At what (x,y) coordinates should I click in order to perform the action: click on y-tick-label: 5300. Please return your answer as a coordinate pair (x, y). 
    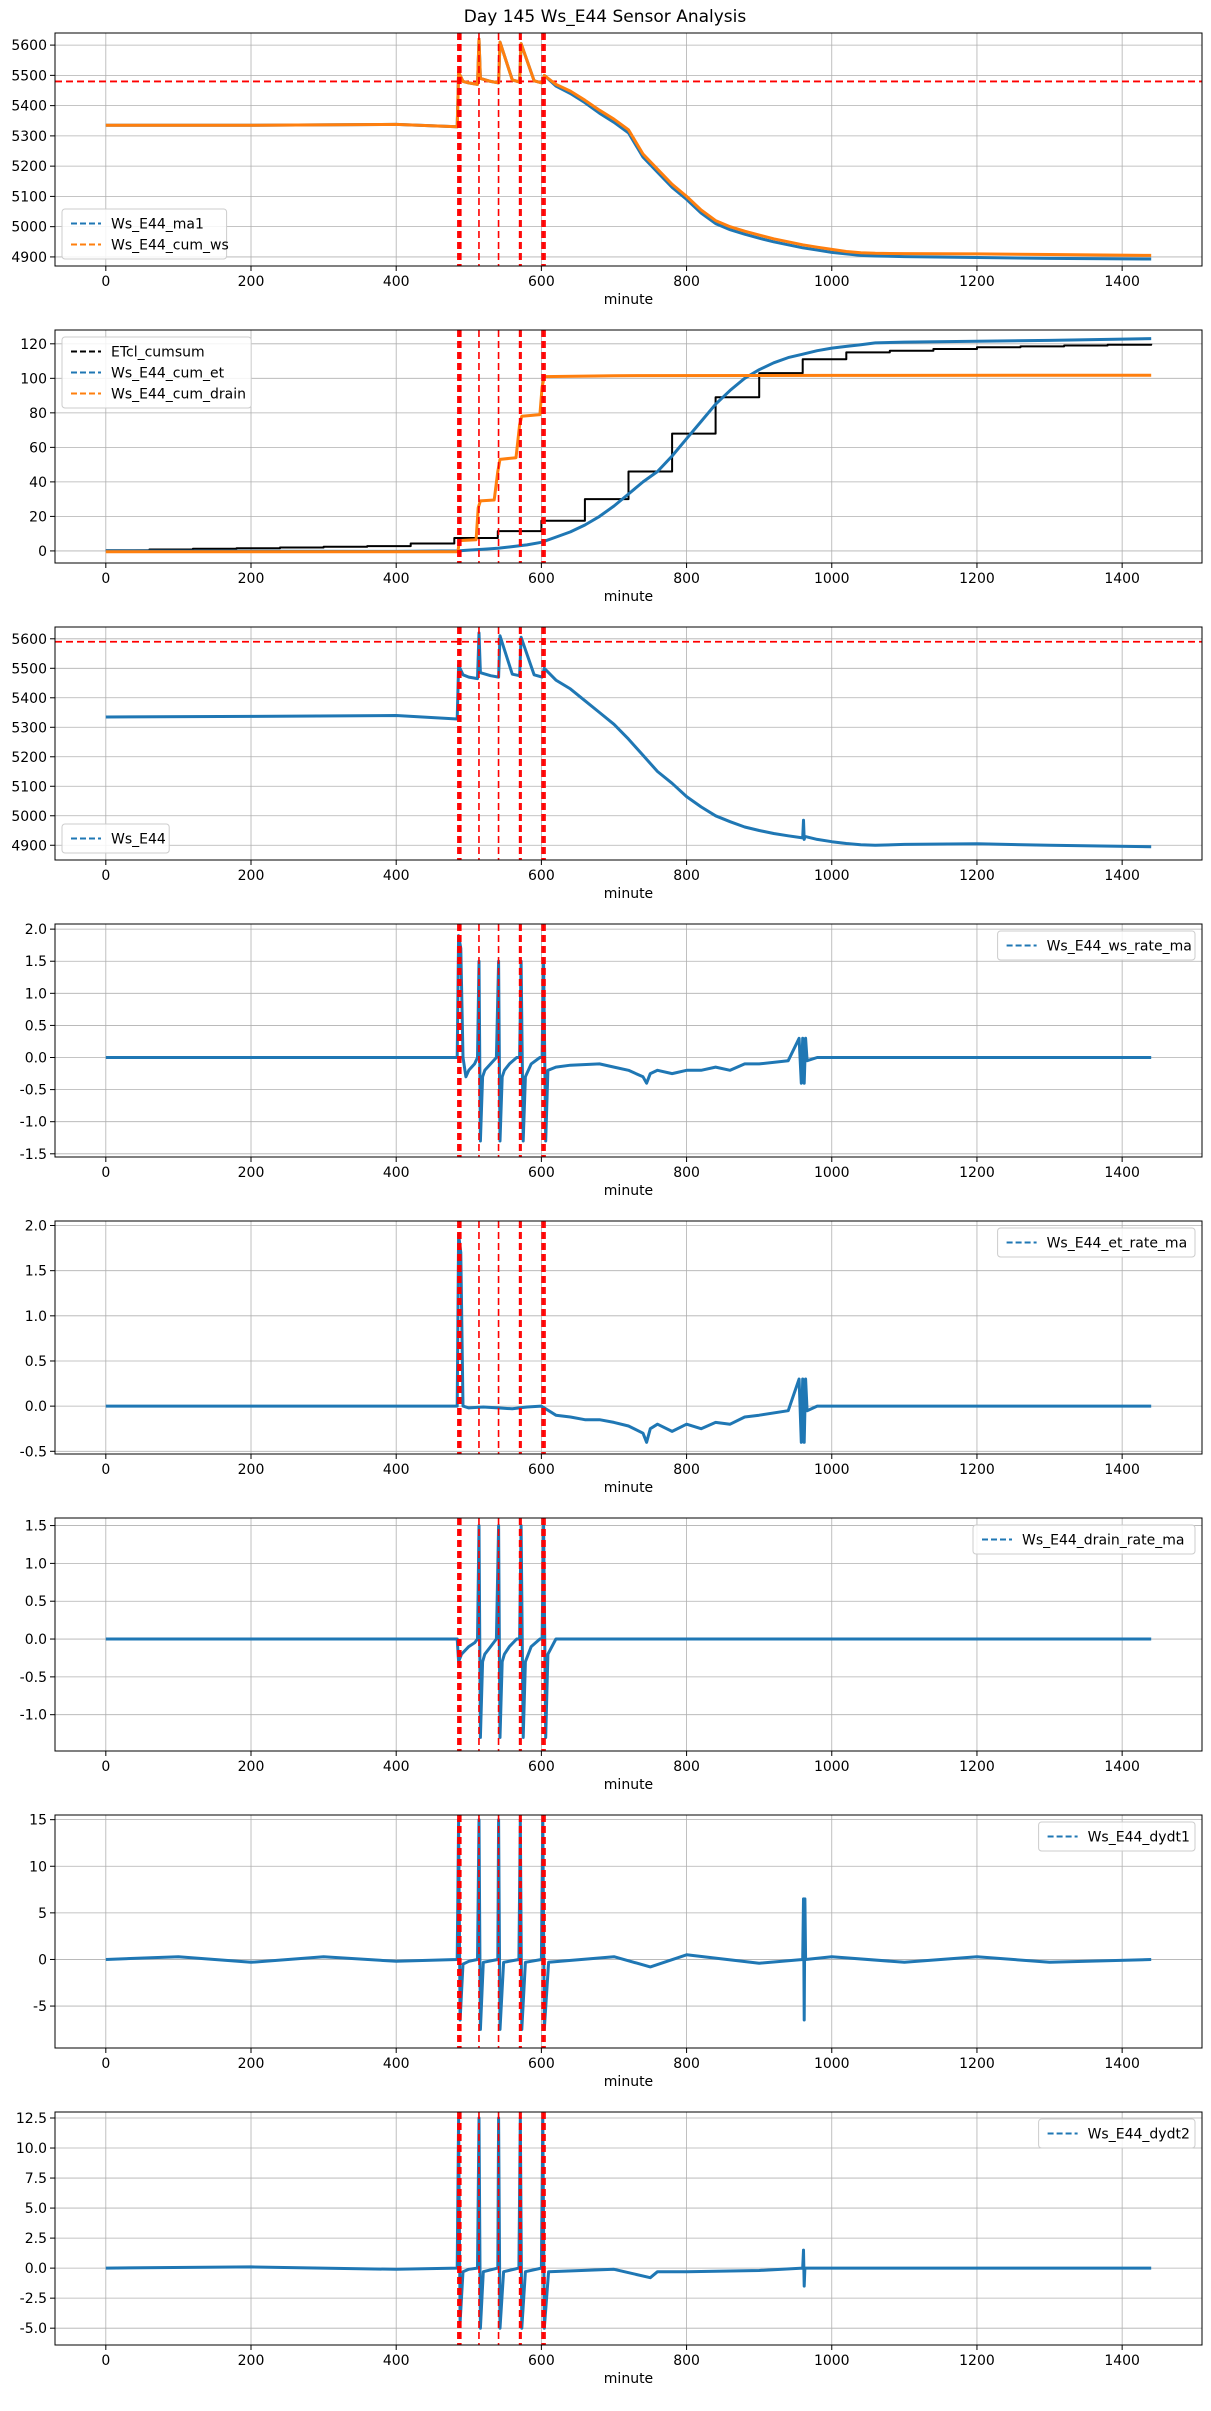
    Looking at the image, I should click on (29, 728).